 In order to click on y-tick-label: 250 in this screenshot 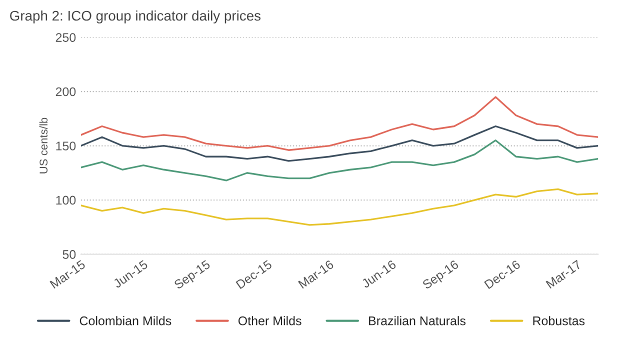, I will do `click(66, 37)`.